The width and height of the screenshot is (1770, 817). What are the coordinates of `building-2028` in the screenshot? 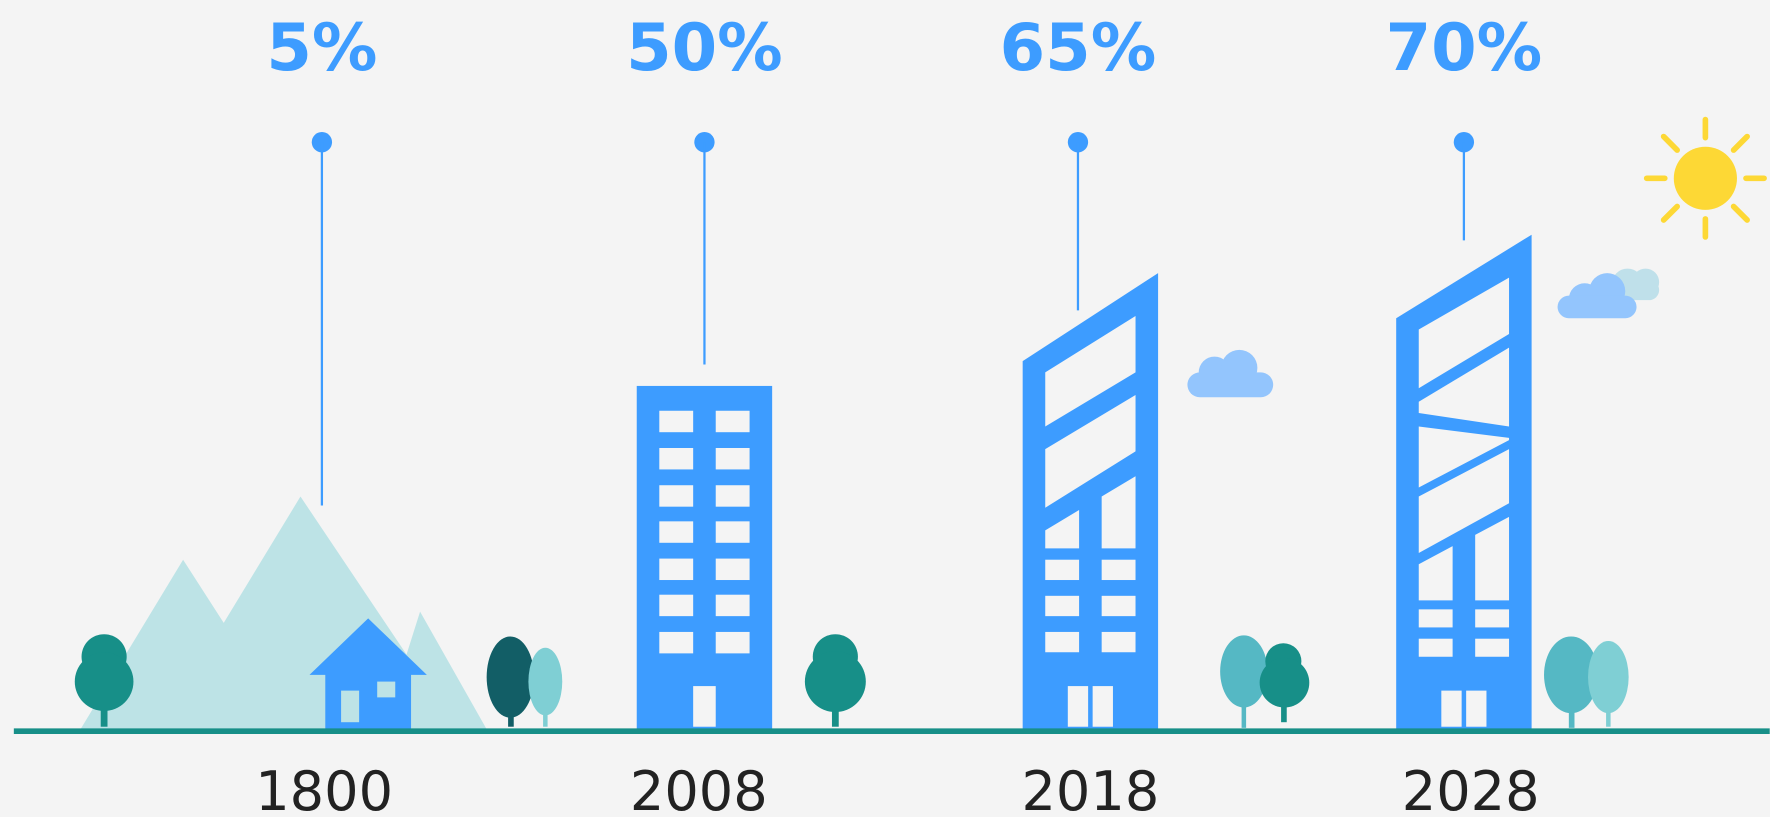 It's located at (1464, 483).